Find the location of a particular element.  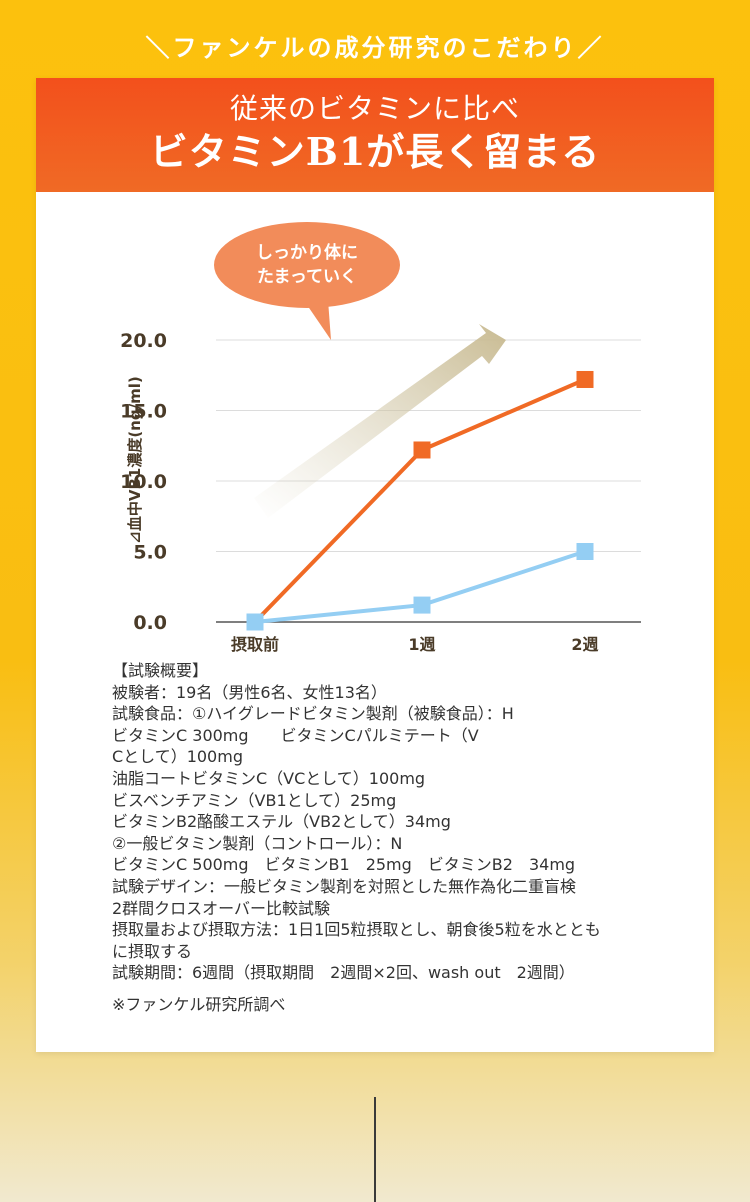

detail-line: に摂取する is located at coordinates (152, 951).